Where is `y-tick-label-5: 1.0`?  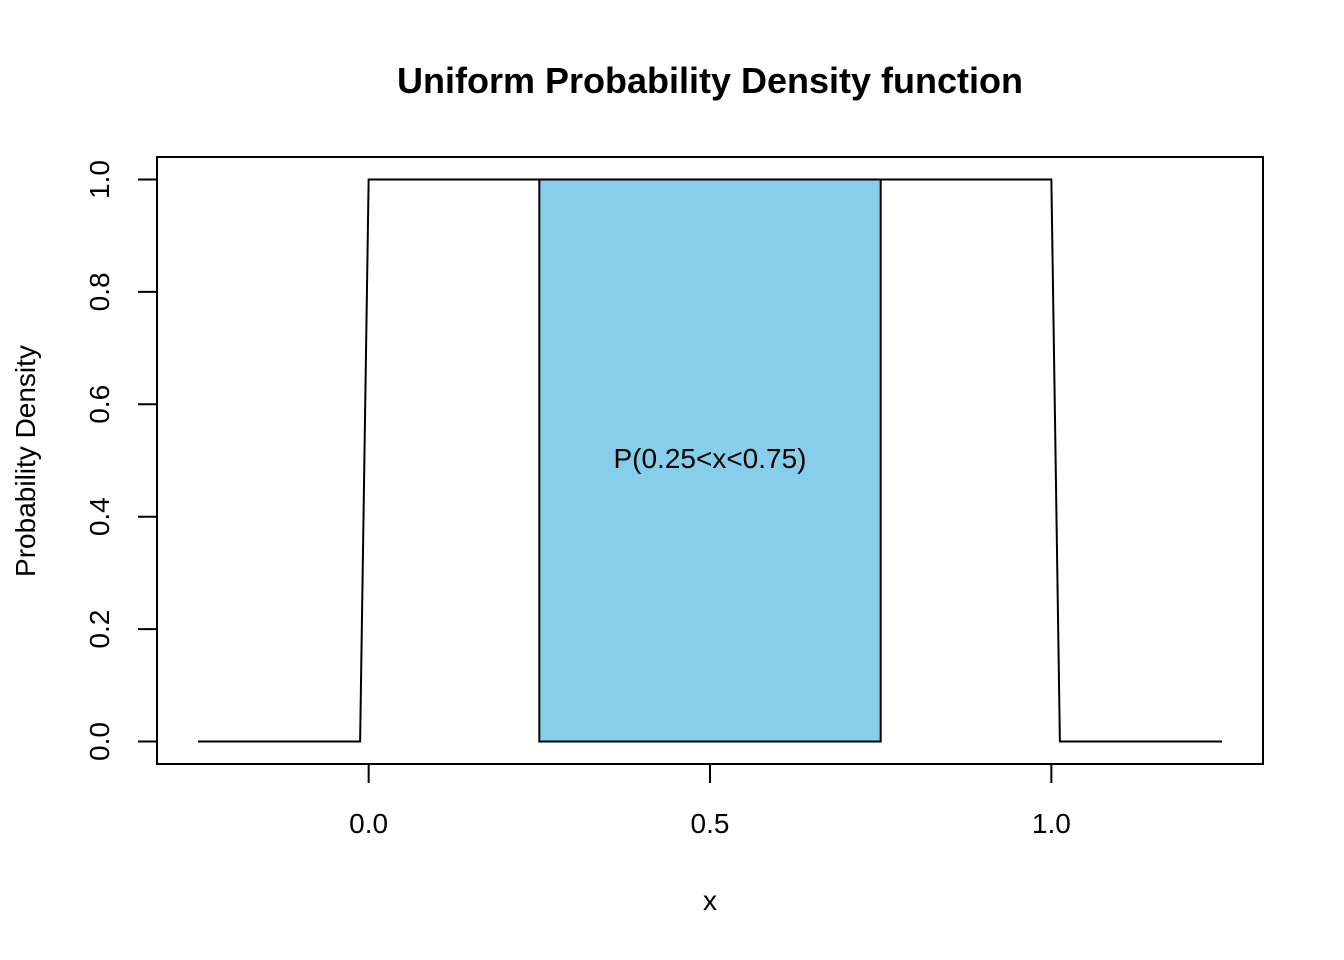
y-tick-label-5: 1.0 is located at coordinates (99, 179).